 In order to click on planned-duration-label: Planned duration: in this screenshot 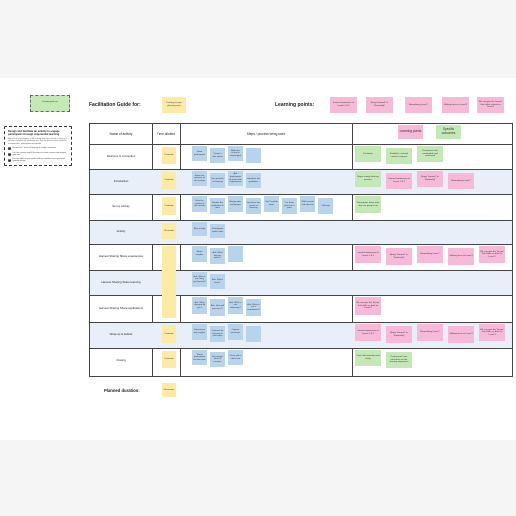, I will do `click(122, 390)`.